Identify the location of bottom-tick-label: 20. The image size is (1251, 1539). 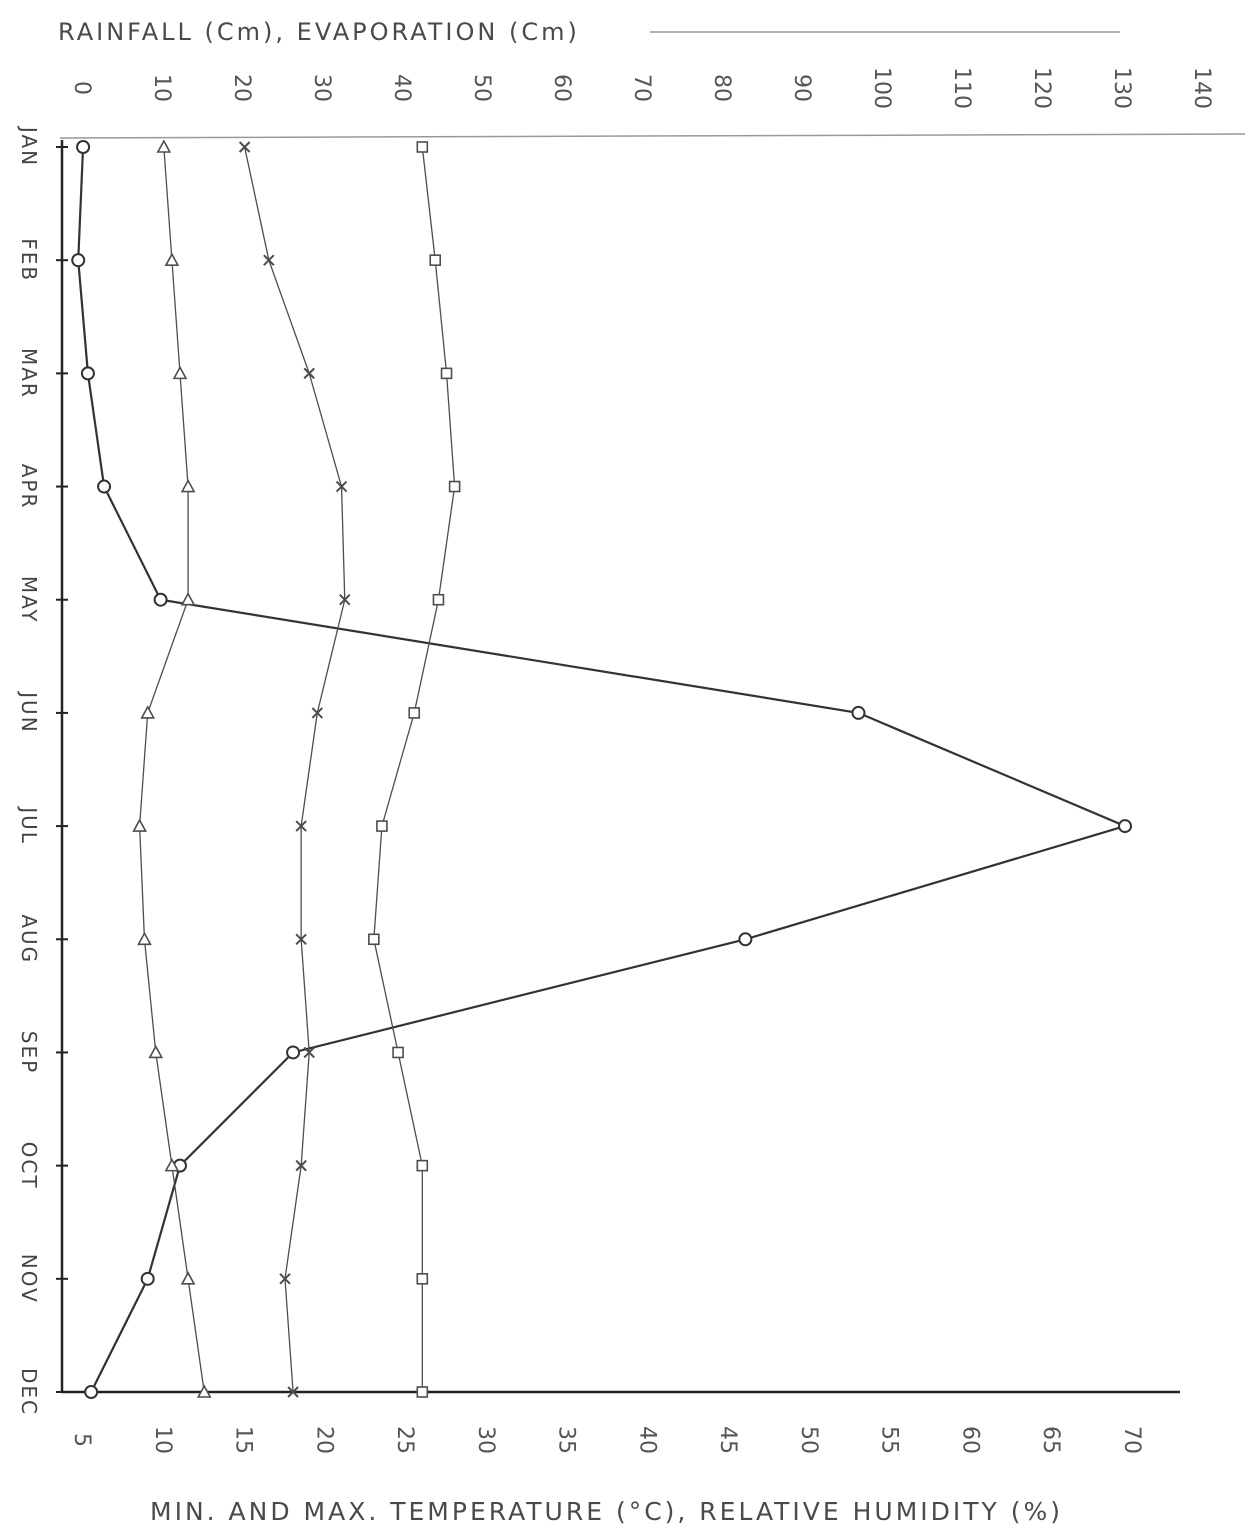
(323, 1440).